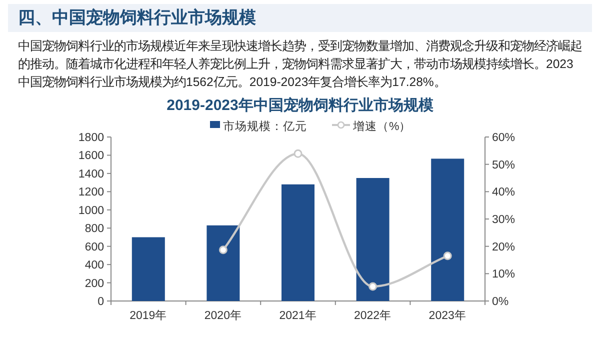 This screenshot has height=340, width=600. I want to click on y-tick-label: 1600, so click(91, 156).